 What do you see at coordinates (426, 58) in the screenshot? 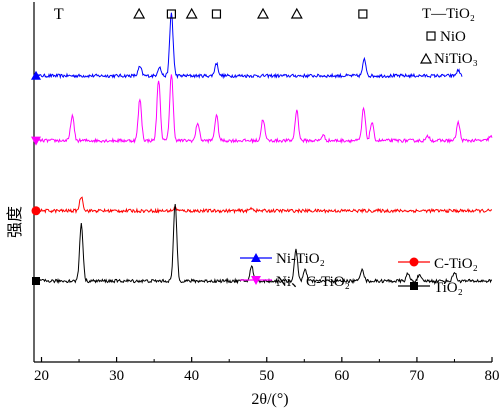
I see `triangle-icon` at bounding box center [426, 58].